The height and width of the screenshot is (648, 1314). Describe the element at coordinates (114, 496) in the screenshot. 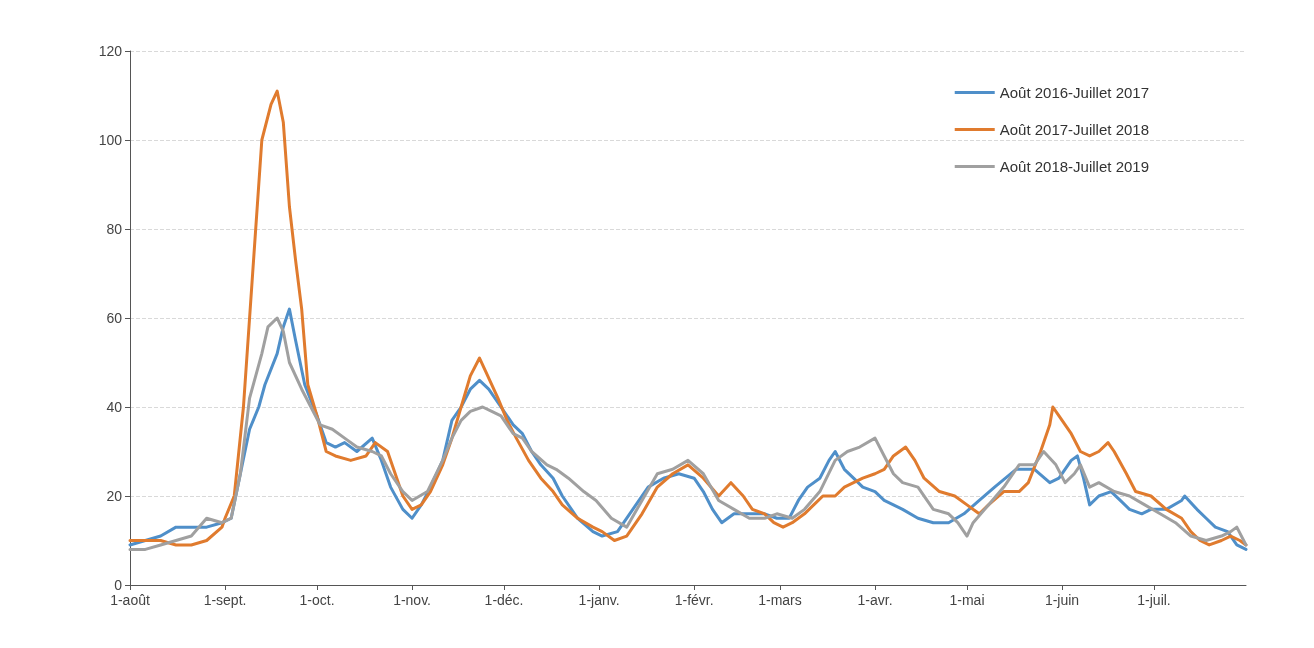

I see `y-tick-label: 20` at that location.